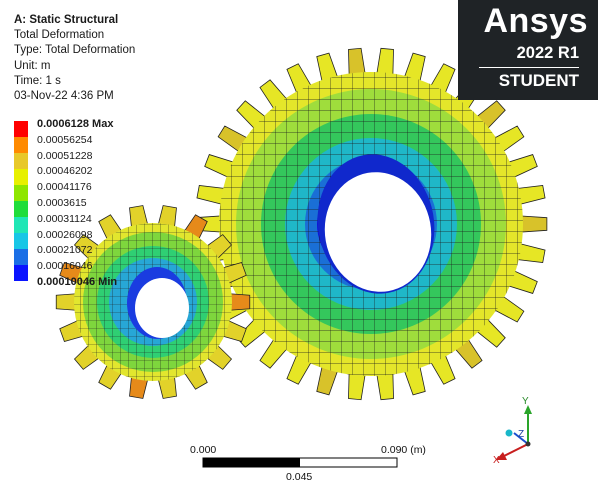  I want to click on legend-level-label: 0.00031124, so click(64, 218).